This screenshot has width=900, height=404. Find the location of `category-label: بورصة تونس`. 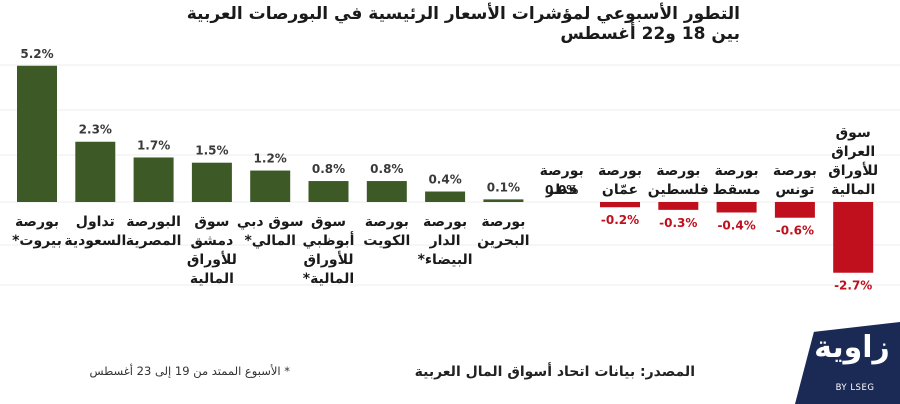

category-label: بورصة تونس is located at coordinates (795, 180).